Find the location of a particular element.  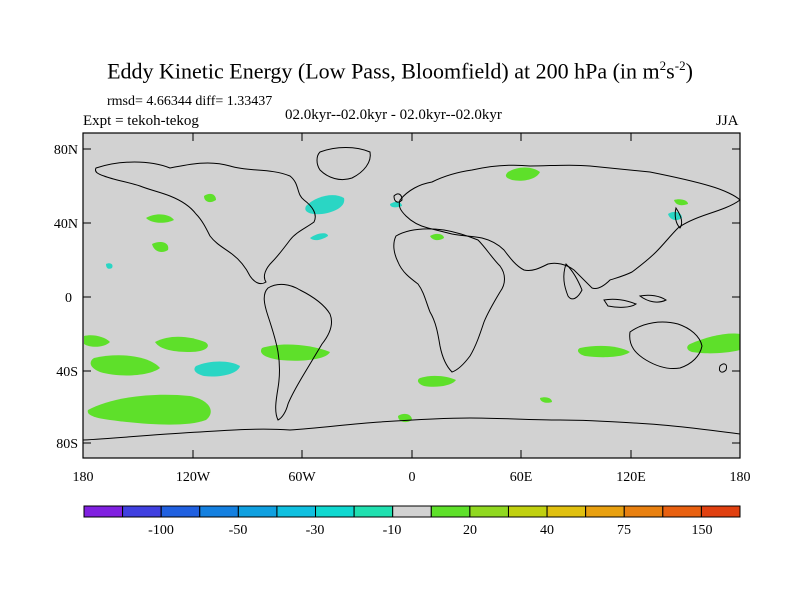

colorbar-label: -10 is located at coordinates (392, 530).